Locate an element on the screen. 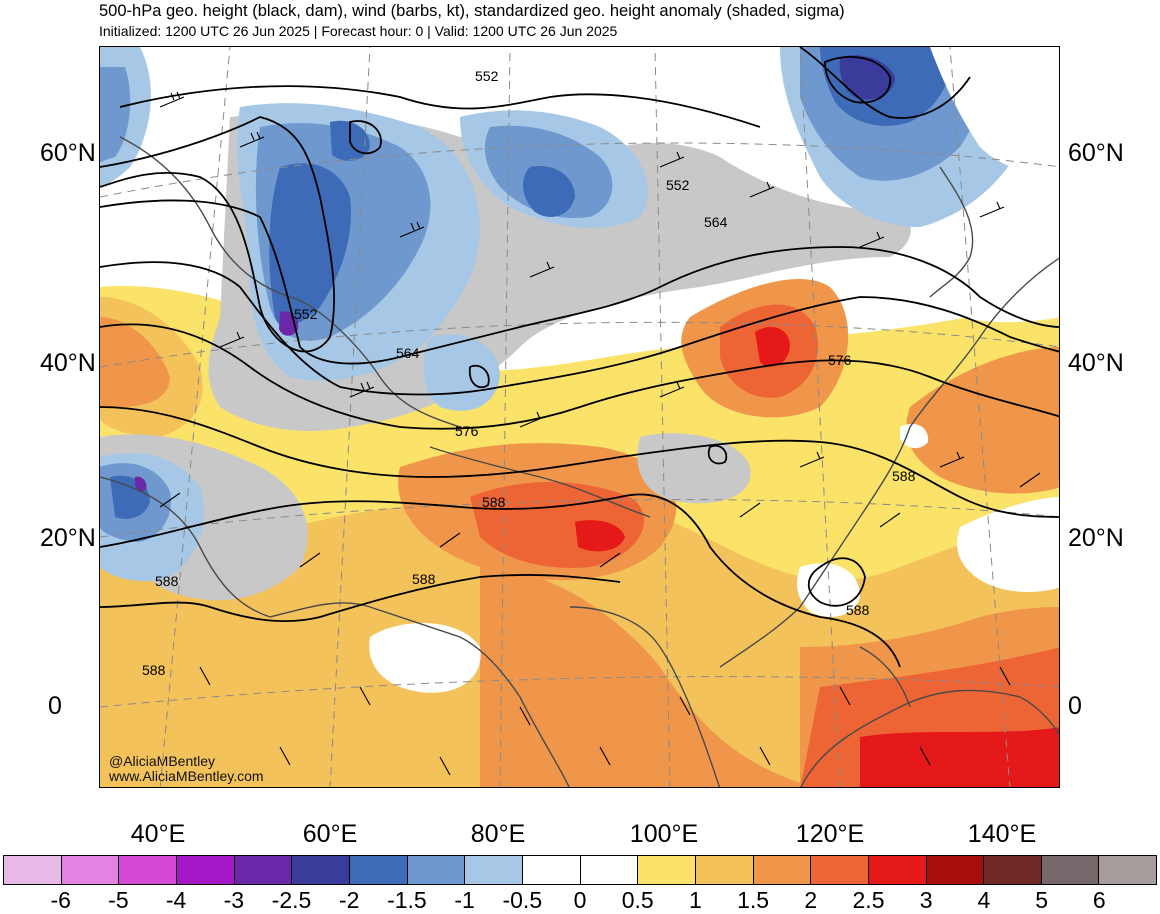  lon-label: 120°E is located at coordinates (830, 834).